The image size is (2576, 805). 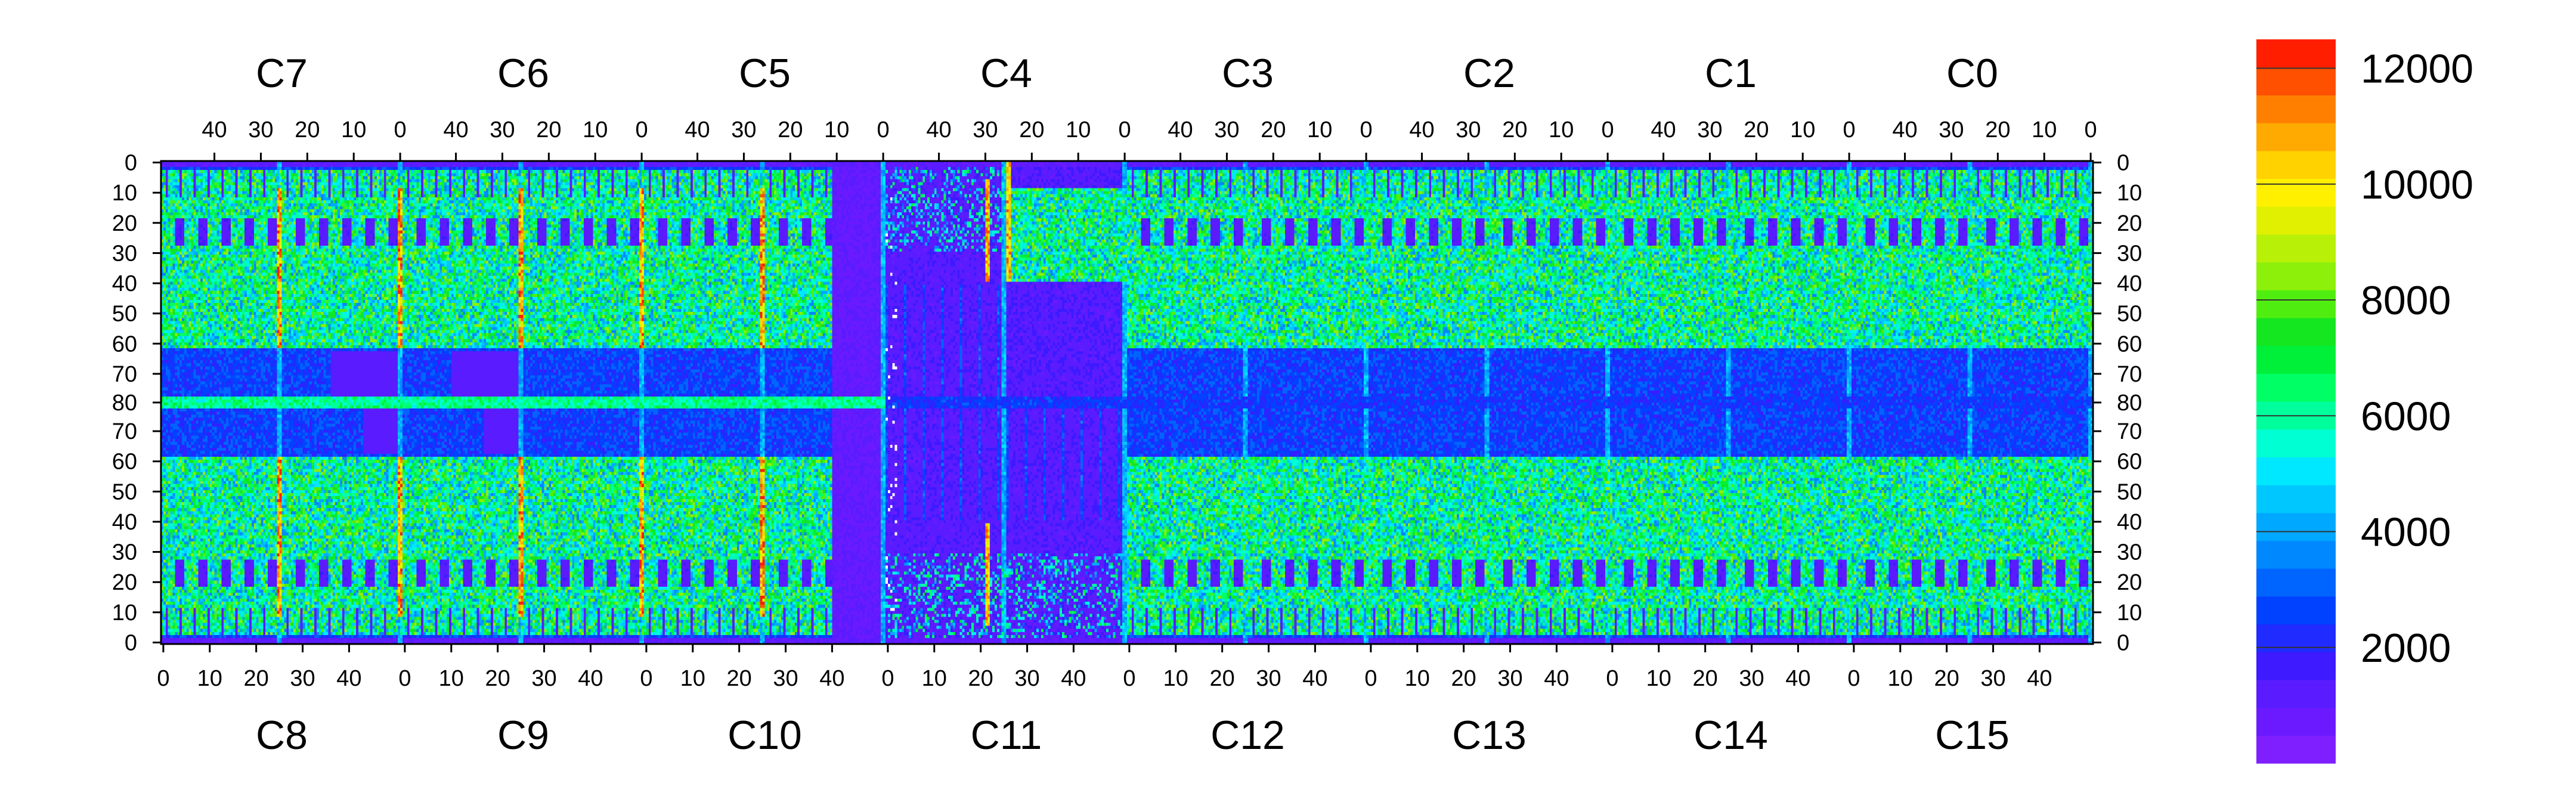 What do you see at coordinates (765, 735) in the screenshot?
I see `chip-label-c10: C10` at bounding box center [765, 735].